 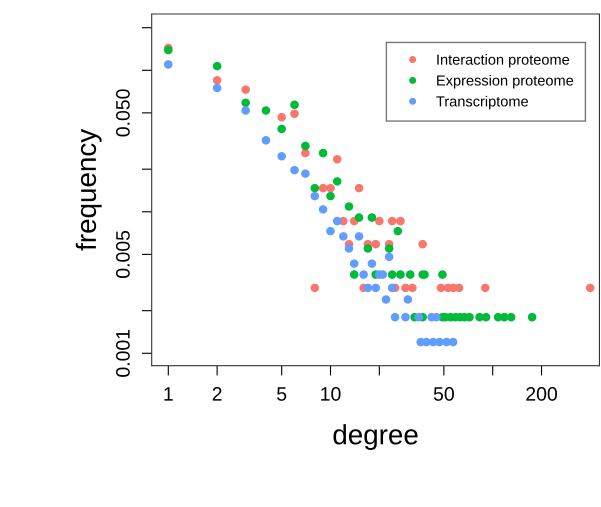 I want to click on legend-label: Expression proteome, so click(x=505, y=81).